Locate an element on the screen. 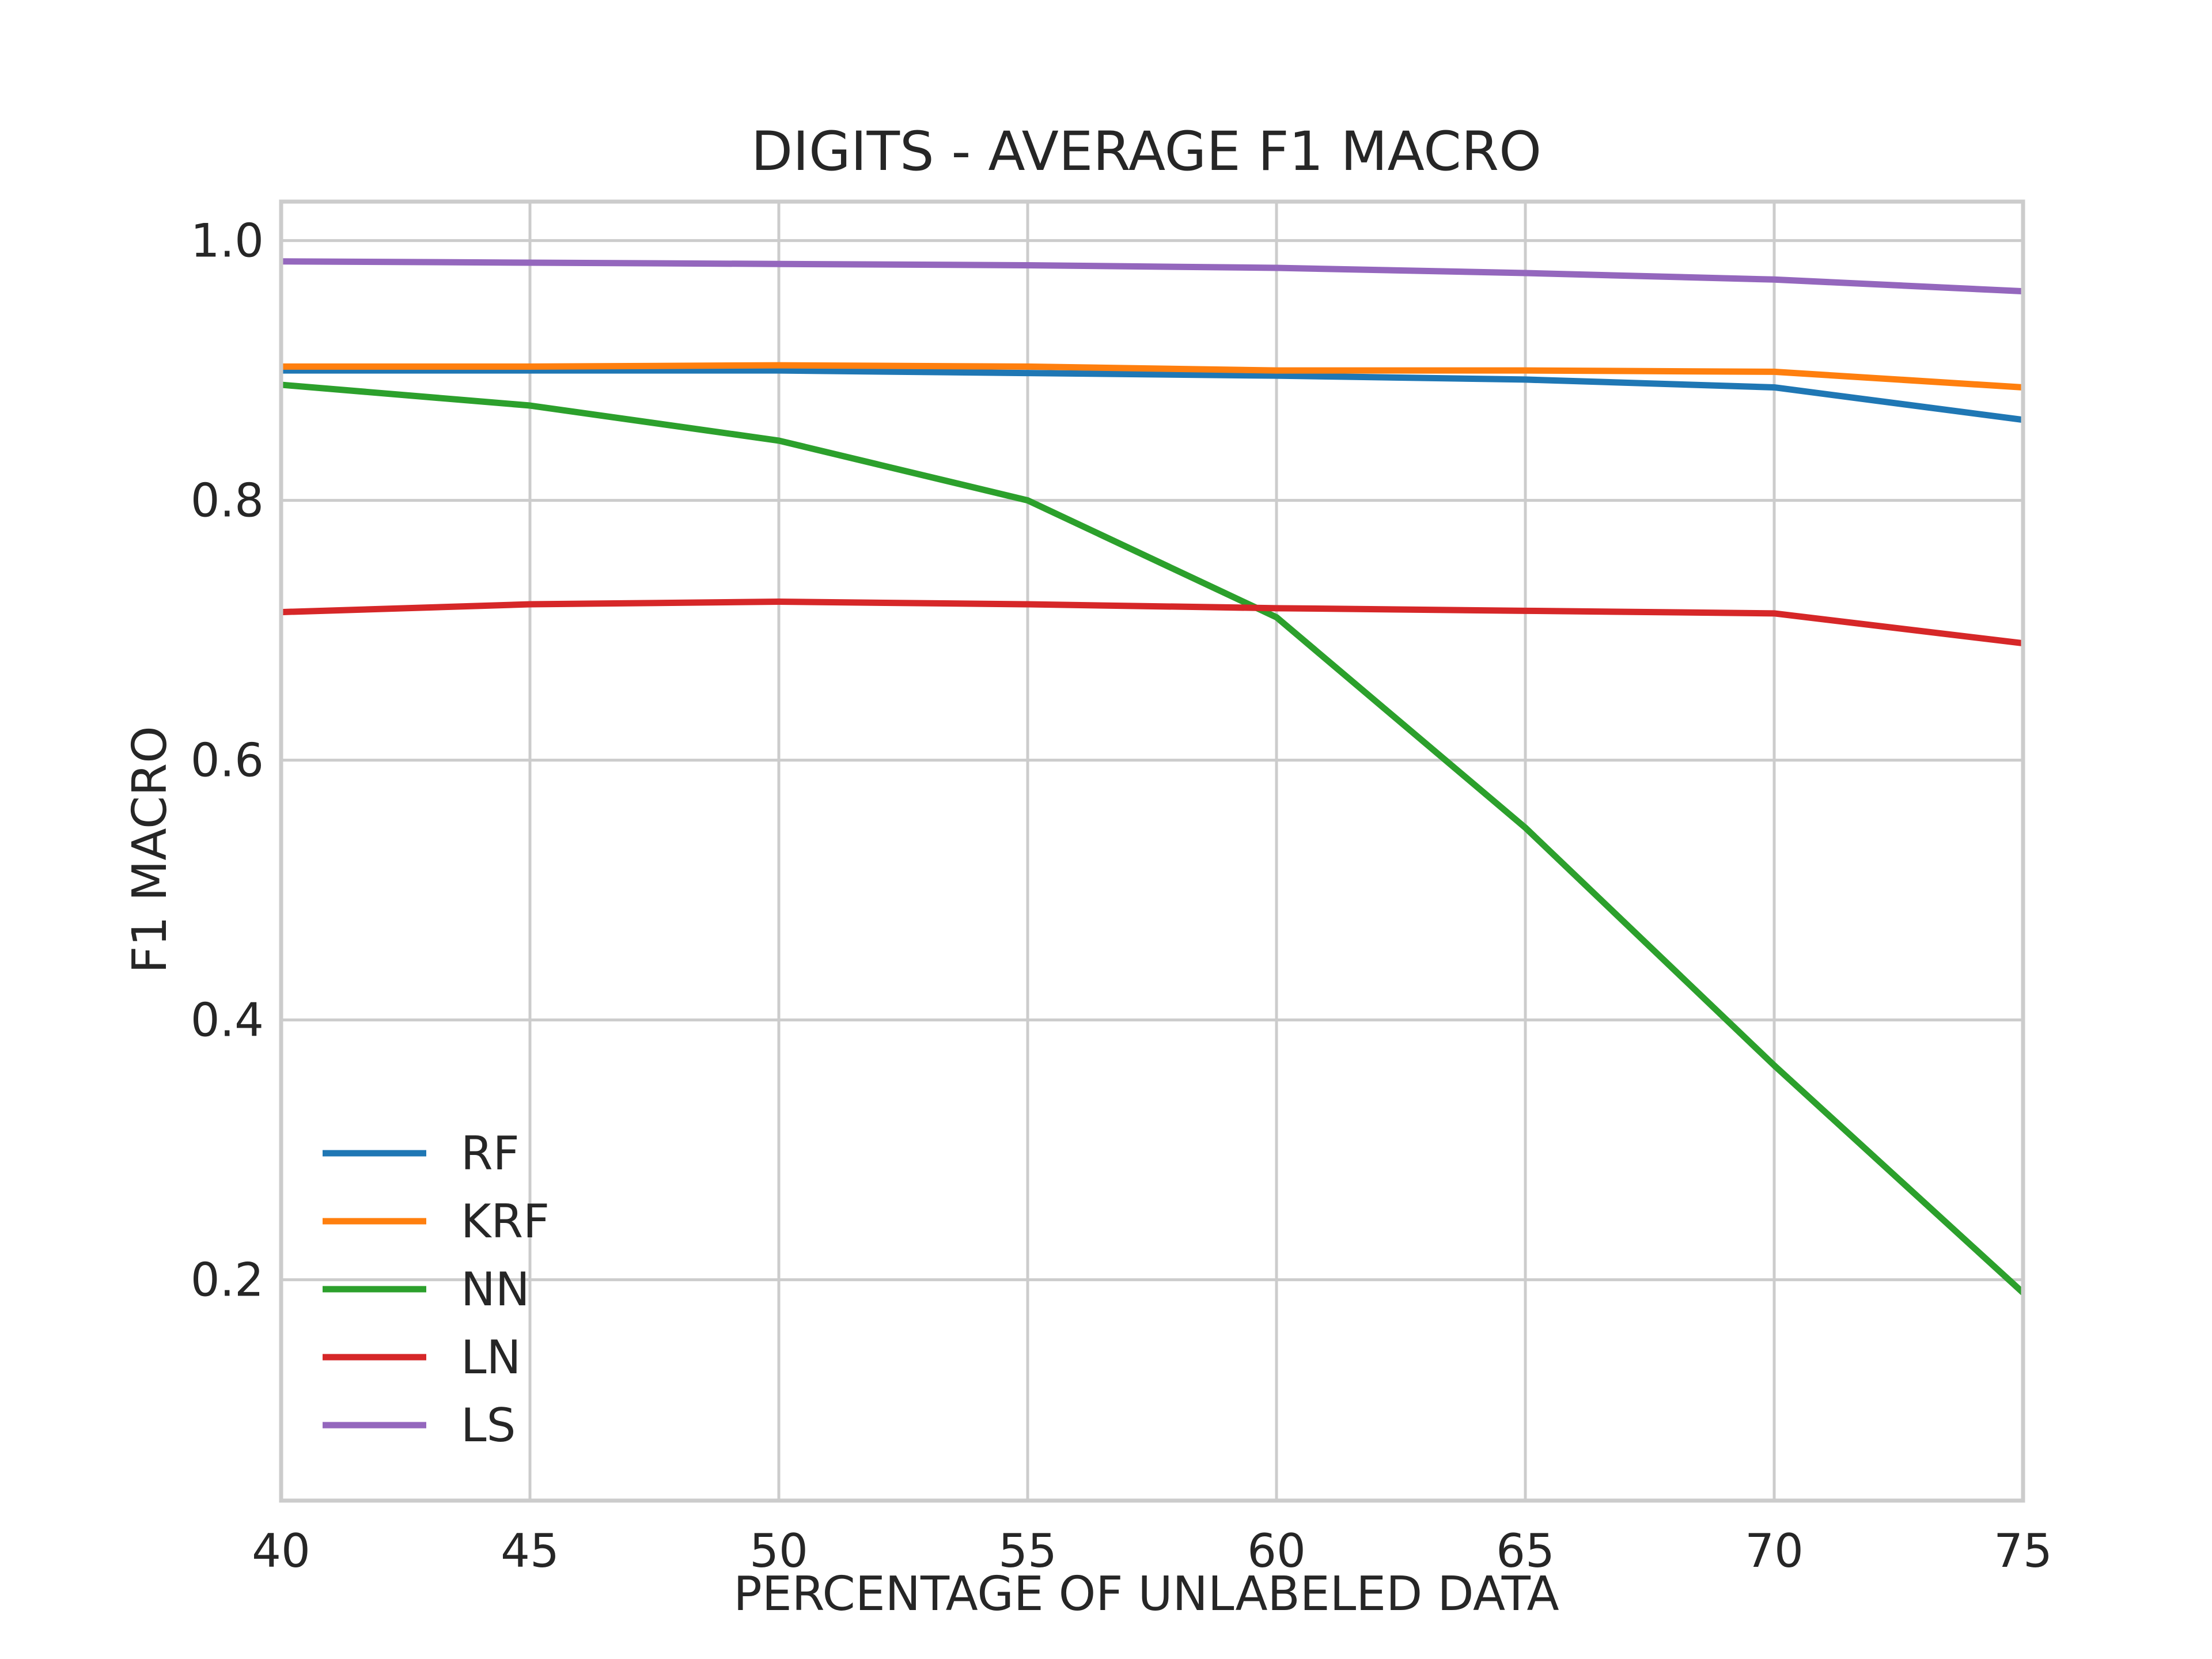 The width and height of the screenshot is (2212, 1659). x-tick-label: 65 is located at coordinates (1525, 1551).